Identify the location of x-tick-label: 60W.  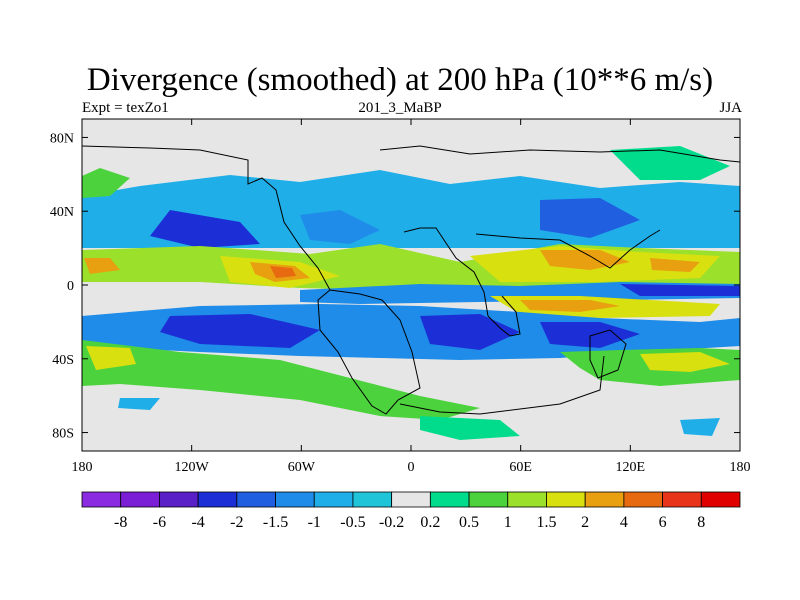
(302, 467).